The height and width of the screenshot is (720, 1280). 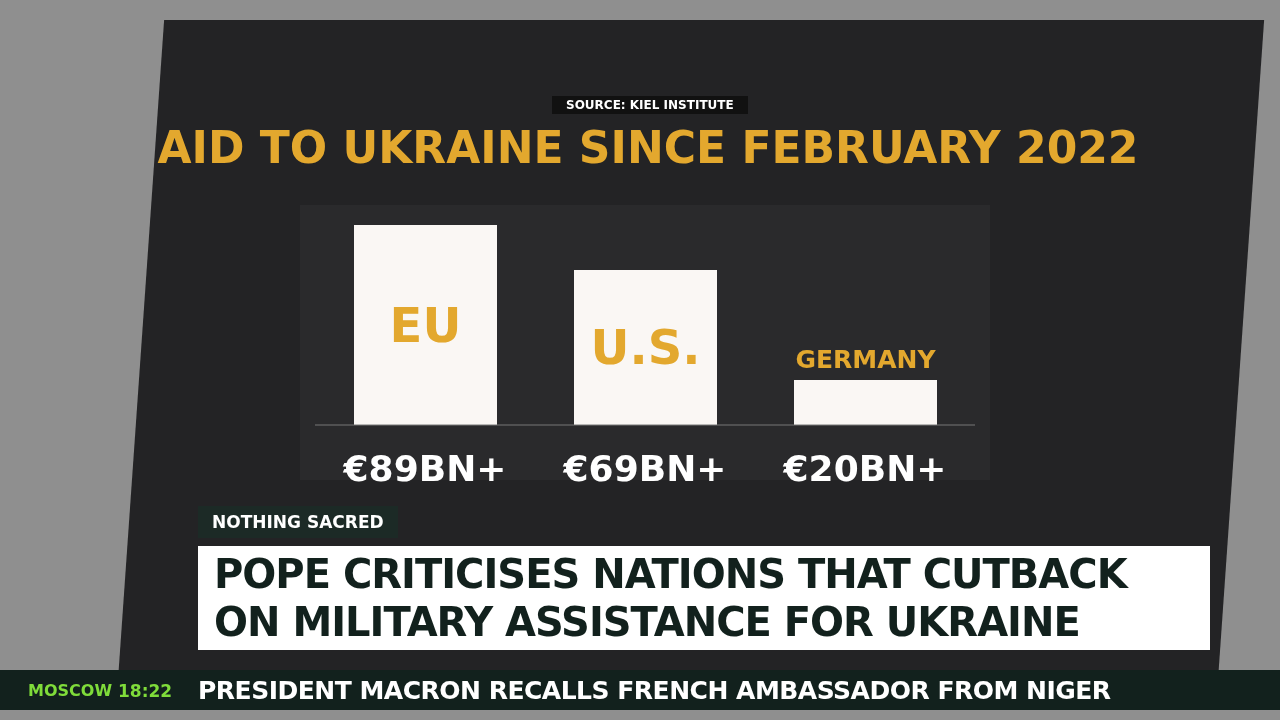 What do you see at coordinates (644, 468) in the screenshot?
I see `data-label: €69BN+` at bounding box center [644, 468].